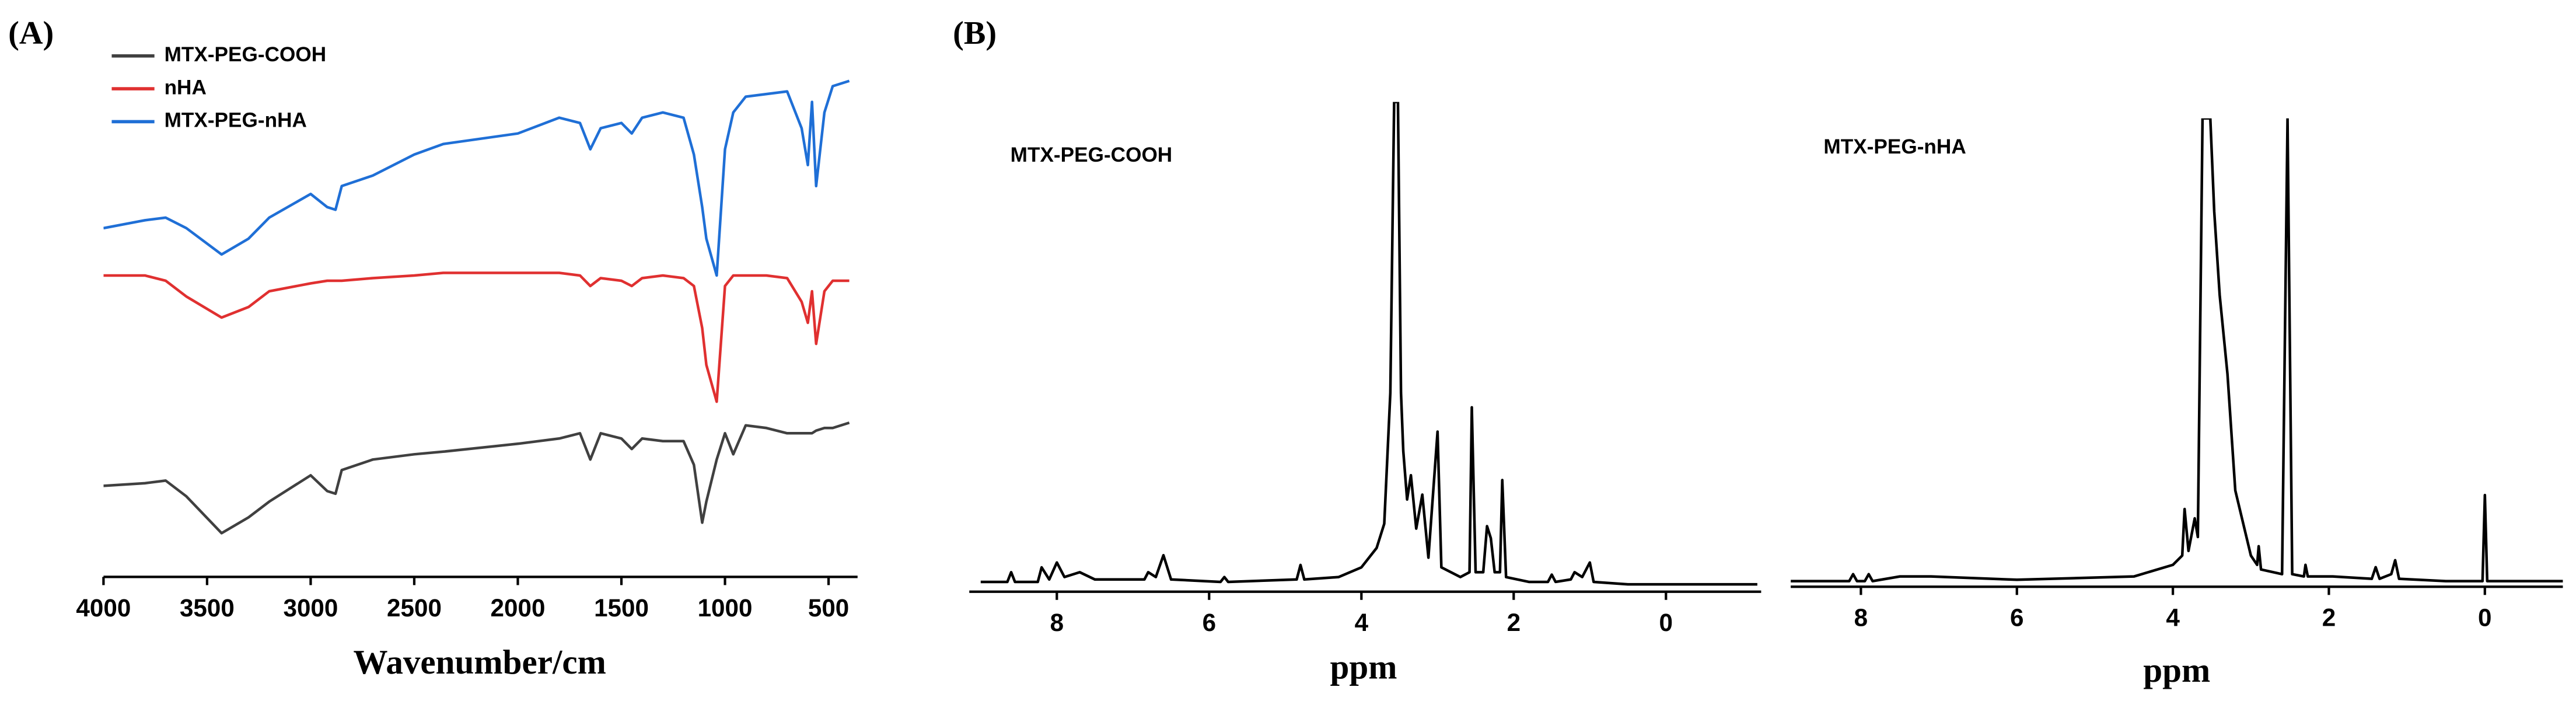 This screenshot has height=701, width=2576. I want to click on panel-label: (A), so click(31, 33).